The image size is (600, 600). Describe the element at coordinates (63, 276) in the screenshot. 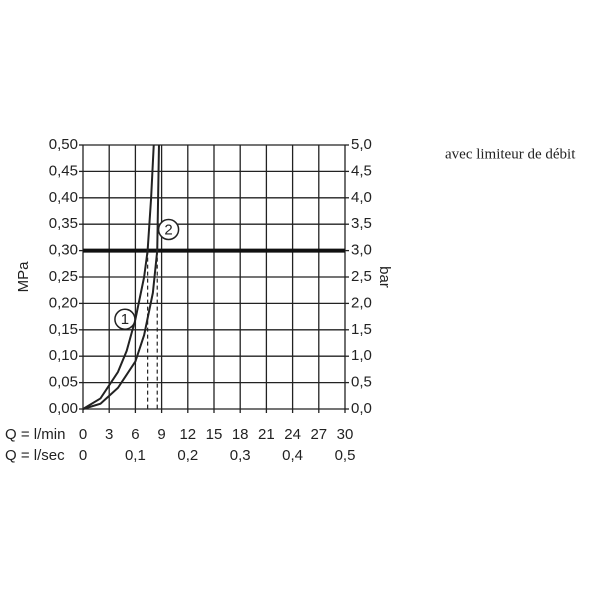

I see `y-tick-label: 0,25` at that location.